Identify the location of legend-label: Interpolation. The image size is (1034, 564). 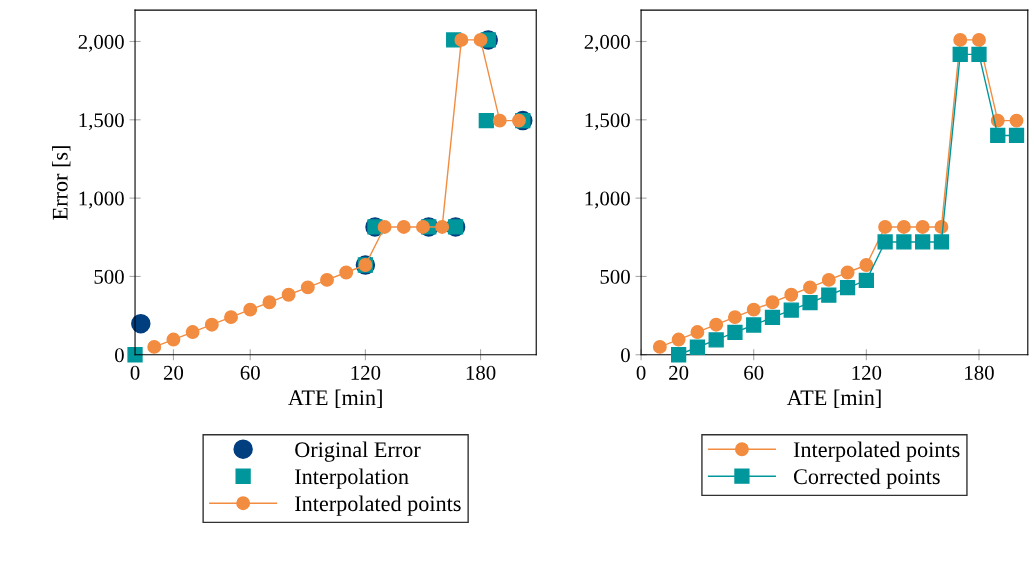
(352, 478).